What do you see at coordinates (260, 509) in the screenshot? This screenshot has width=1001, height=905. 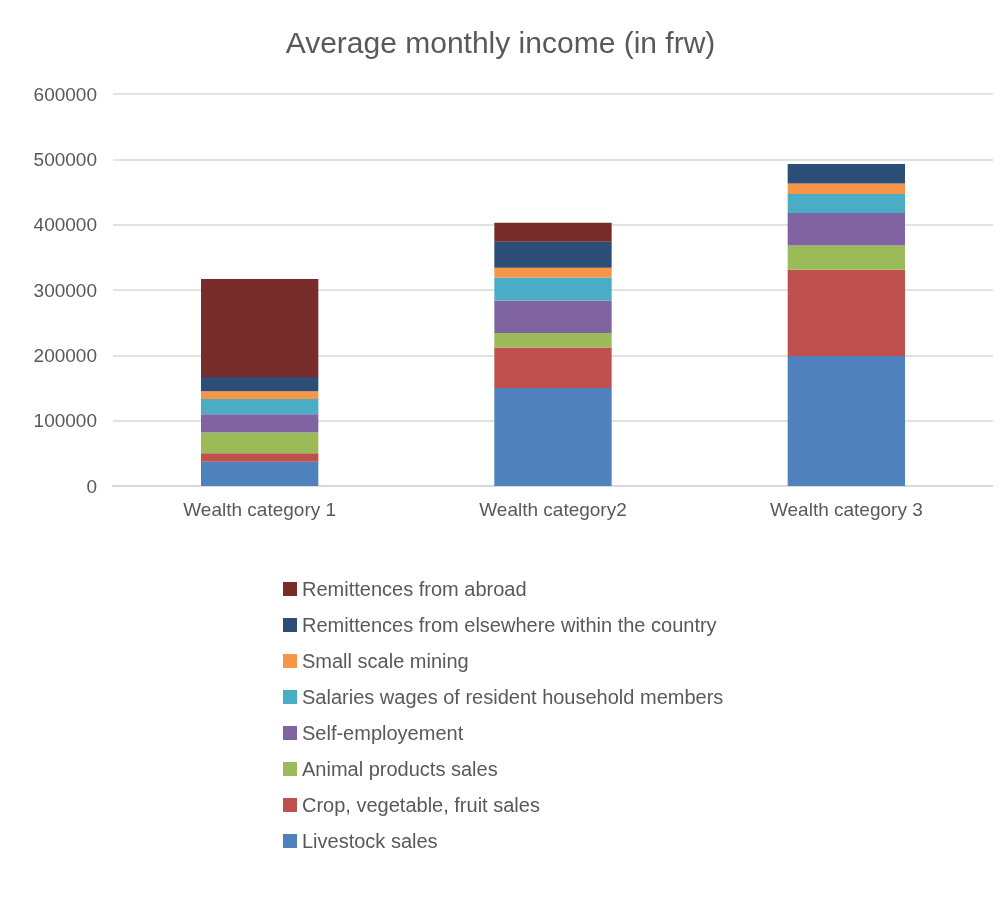 I see `x-tick-label: Wealth category 1` at bounding box center [260, 509].